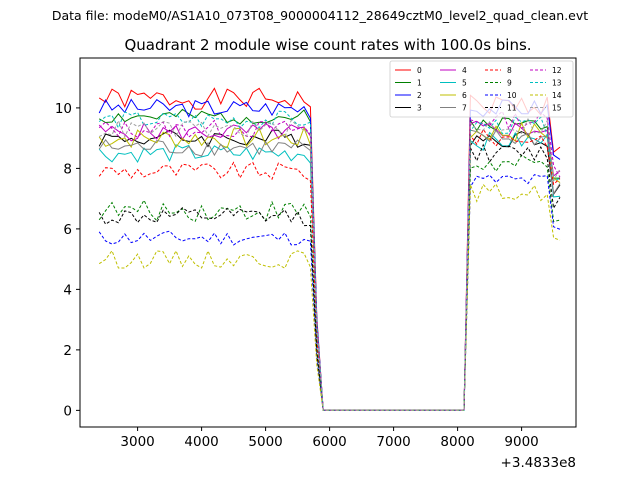  Describe the element at coordinates (521, 442) in the screenshot. I see `x-tick-label: 9000` at that location.